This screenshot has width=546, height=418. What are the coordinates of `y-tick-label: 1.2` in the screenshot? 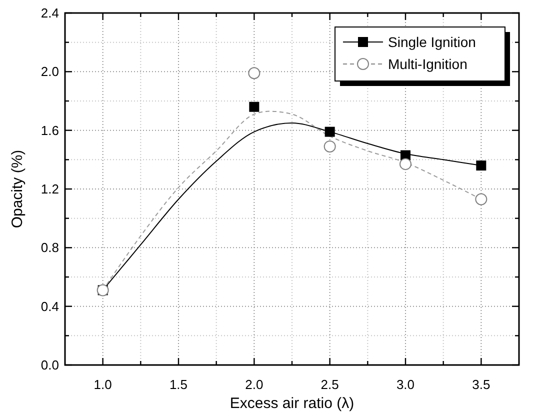 It's located at (49, 189).